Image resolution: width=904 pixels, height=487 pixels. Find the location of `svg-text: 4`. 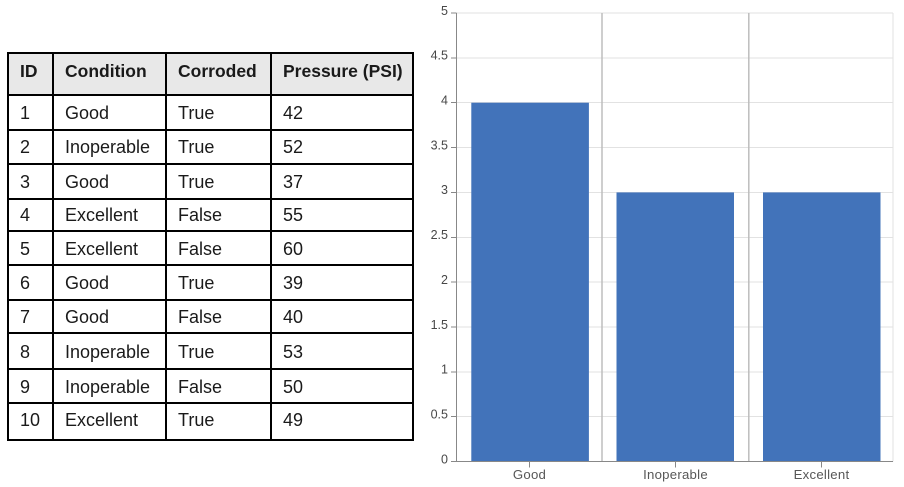

svg-text: 4 is located at coordinates (444, 101).